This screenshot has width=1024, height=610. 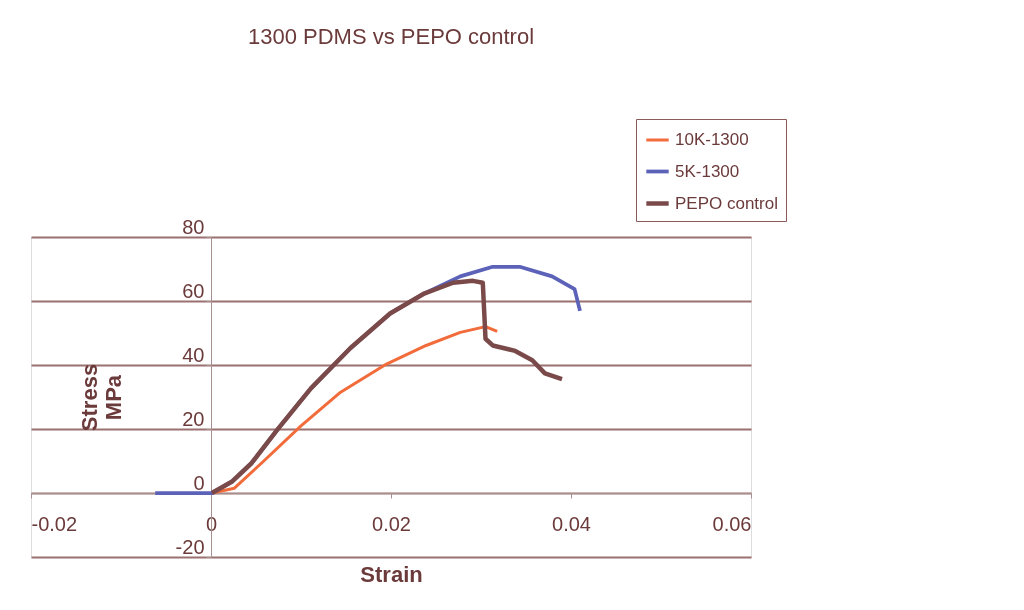 I want to click on x-tick-label: 0.04, so click(x=571, y=523).